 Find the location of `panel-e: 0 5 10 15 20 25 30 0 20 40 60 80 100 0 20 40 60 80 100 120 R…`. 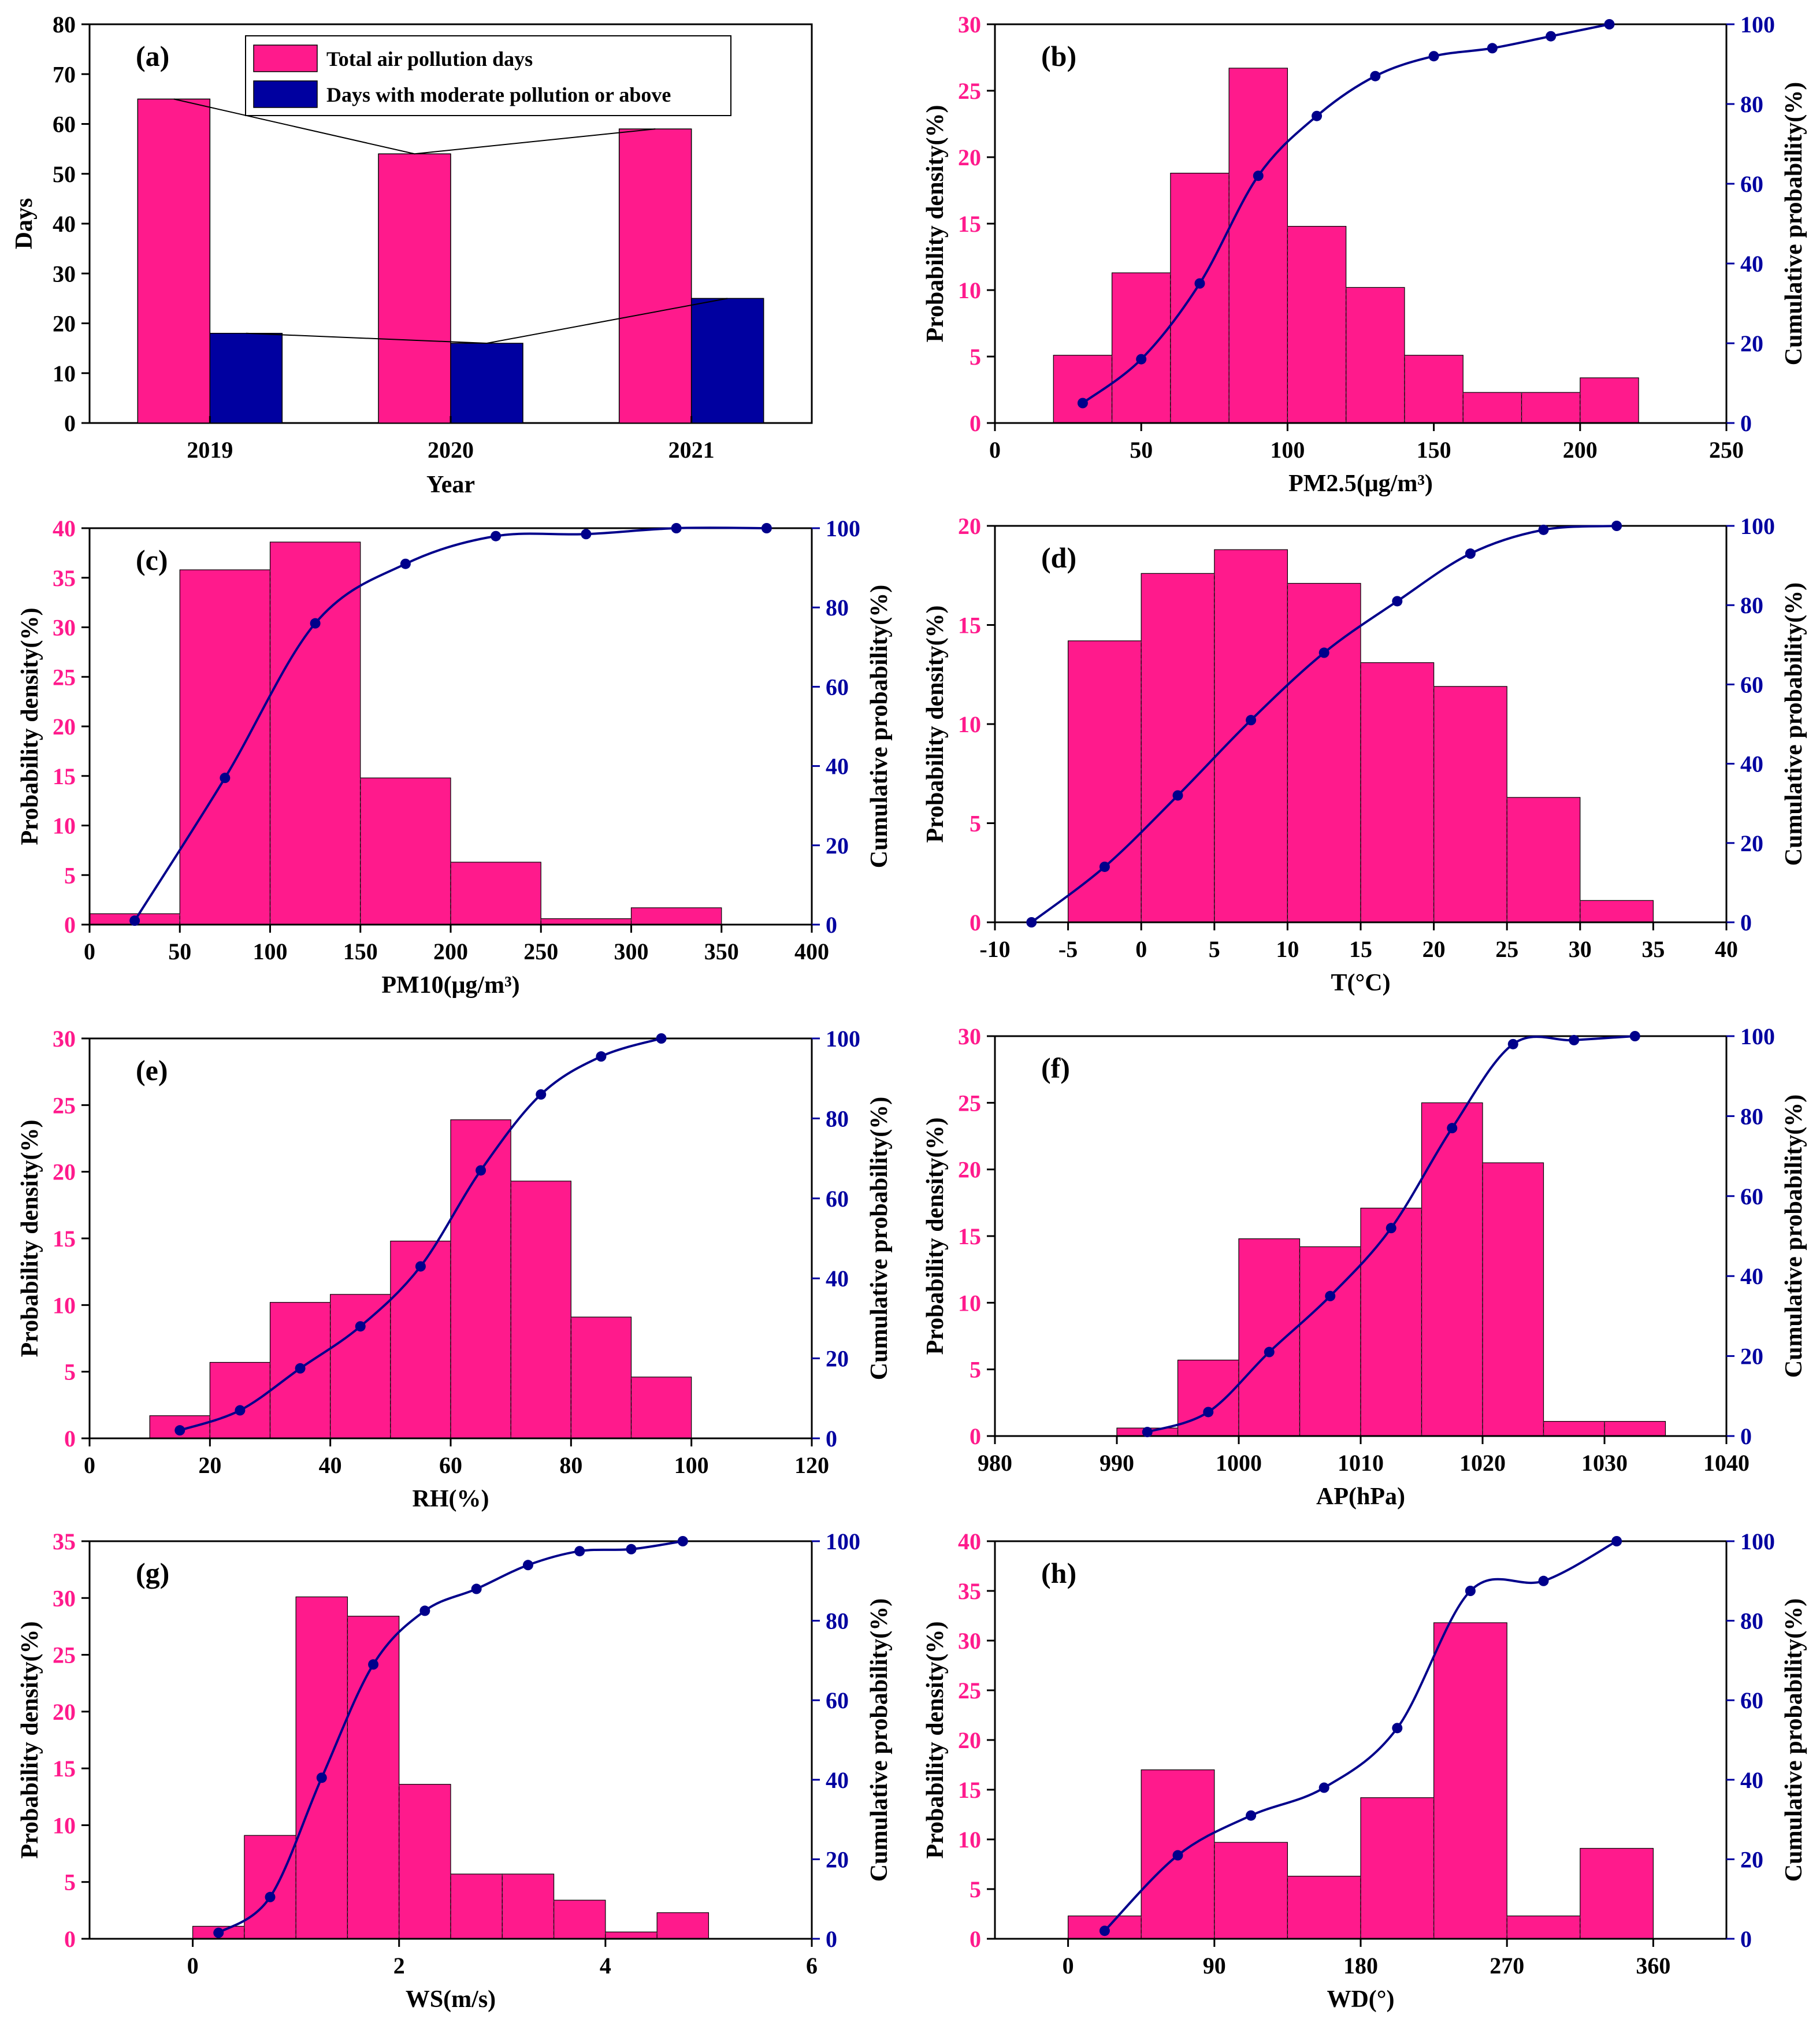

panel-e: 0 5 10 15 20 25 30 0 20 40 60 80 100 0 20 40 60 80 100 120 R… is located at coordinates (455, 1269).